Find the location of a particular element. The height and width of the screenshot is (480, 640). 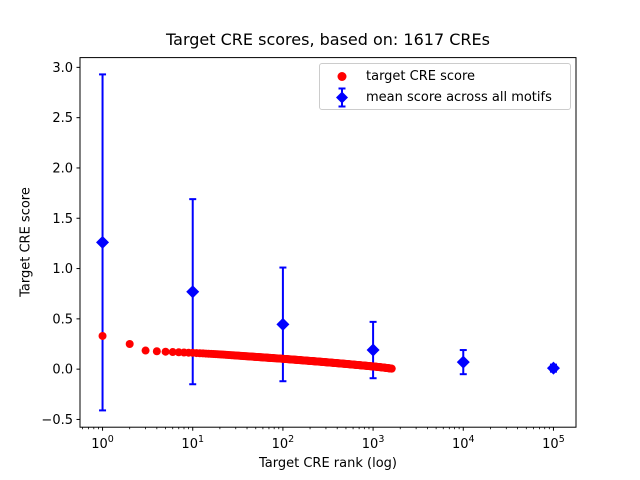

svg-text: 2.0 is located at coordinates (62, 168).